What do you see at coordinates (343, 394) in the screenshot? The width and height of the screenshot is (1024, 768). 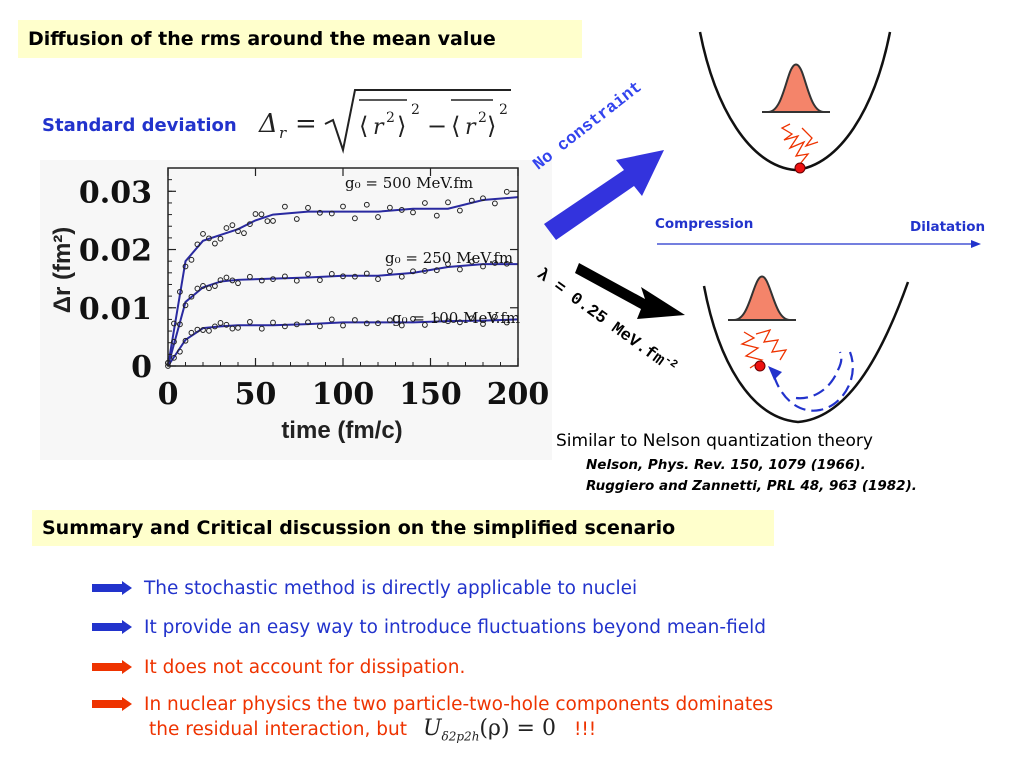 I see `x-tick-label: 100` at bounding box center [343, 394].